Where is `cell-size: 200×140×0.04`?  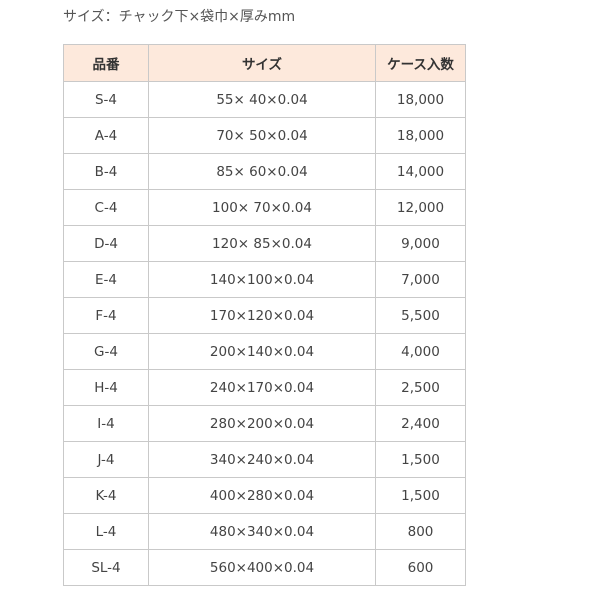 cell-size: 200×140×0.04 is located at coordinates (262, 351).